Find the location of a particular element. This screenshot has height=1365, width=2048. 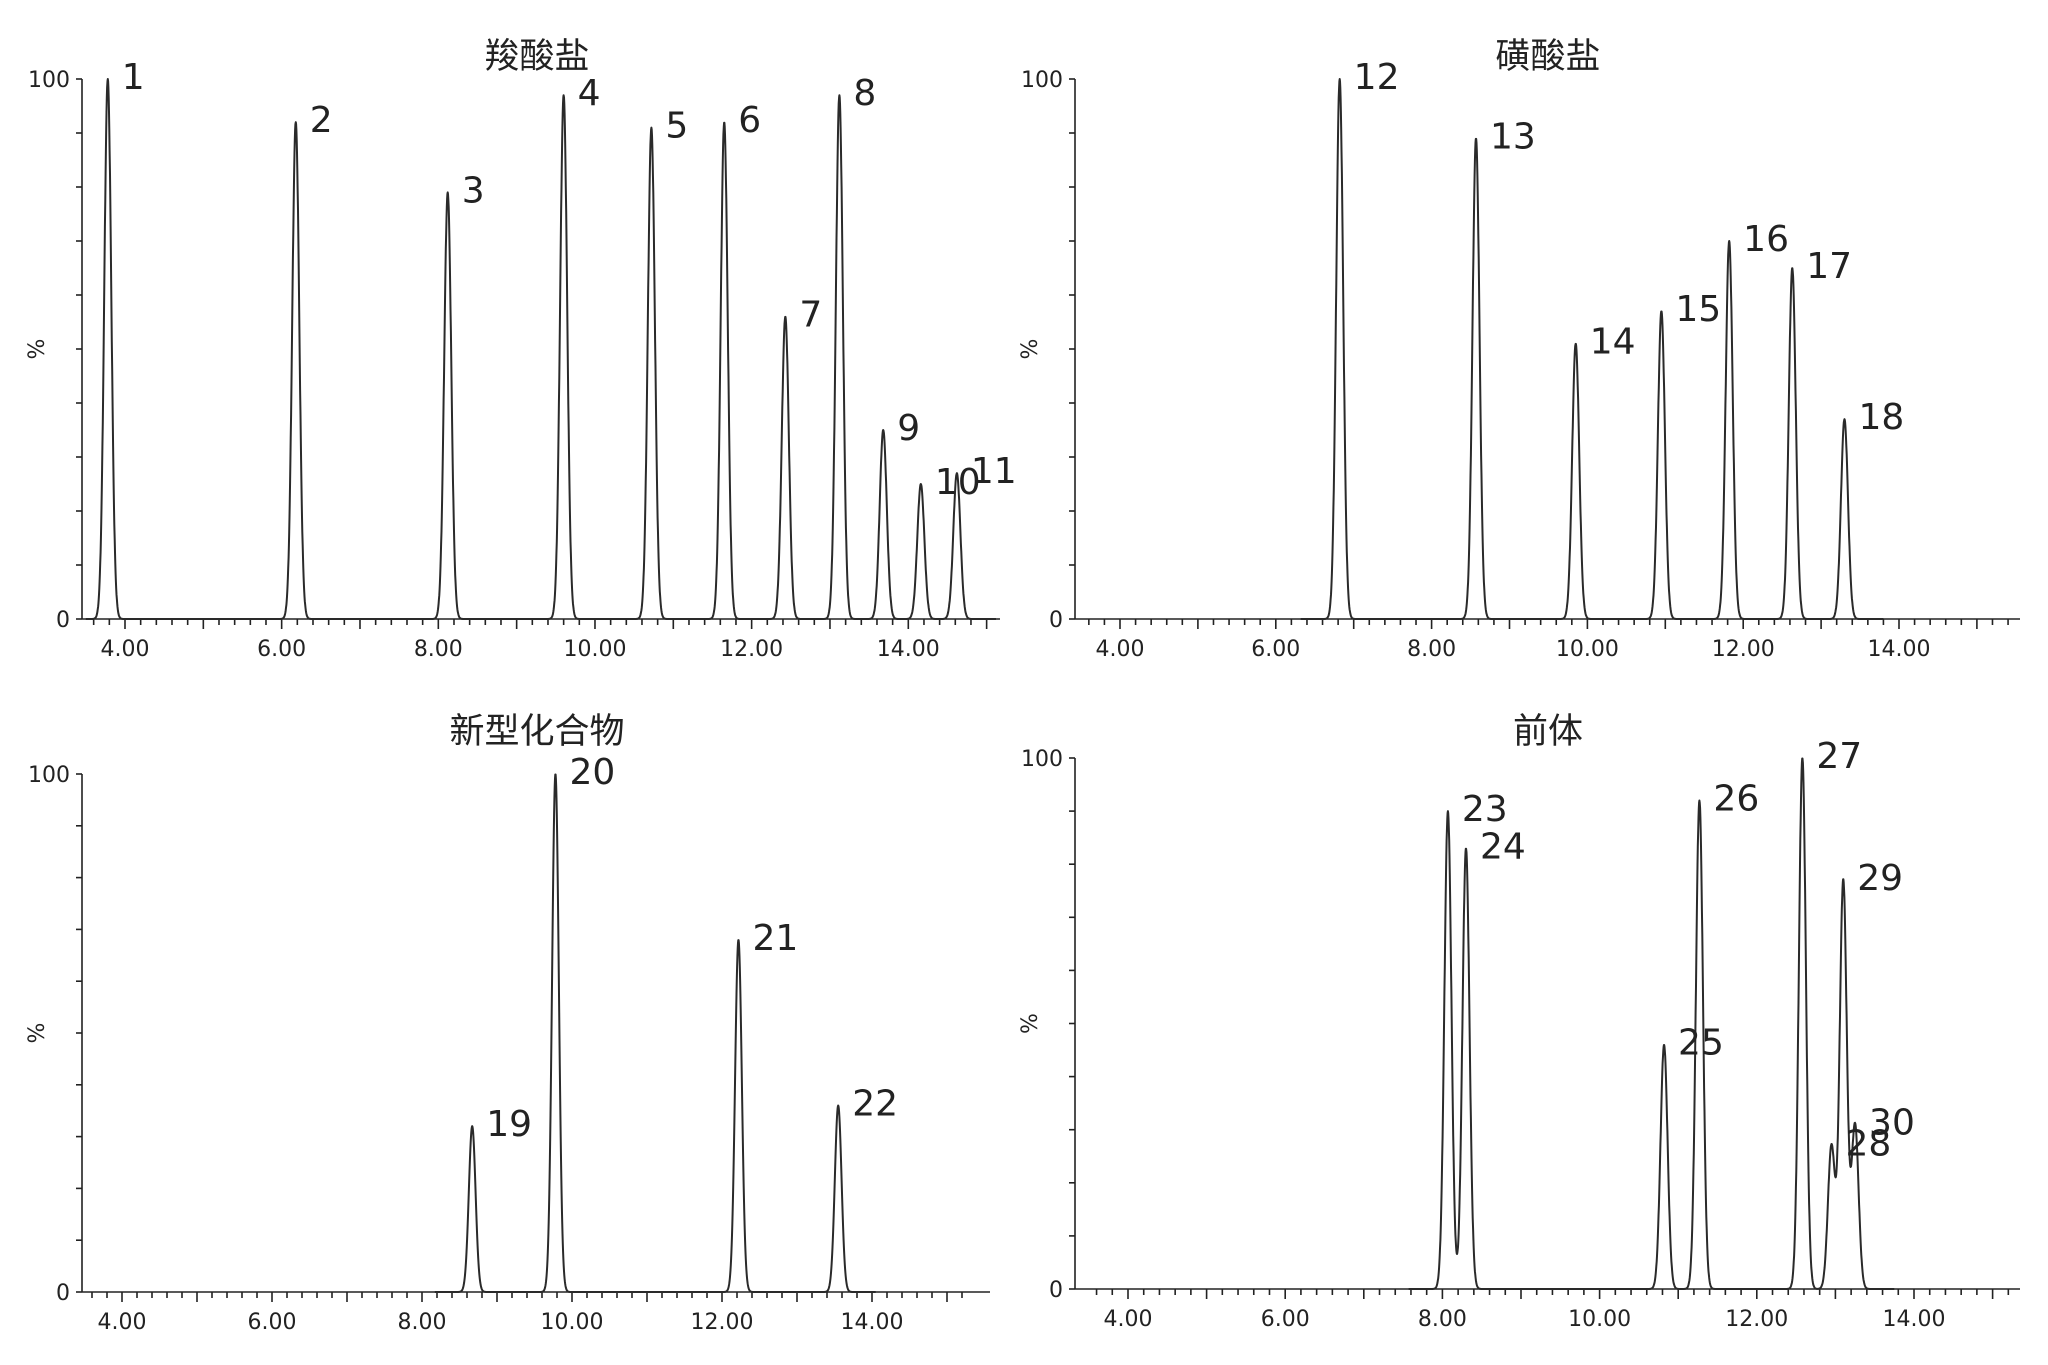

peak-label: 17 is located at coordinates (1829, 266).